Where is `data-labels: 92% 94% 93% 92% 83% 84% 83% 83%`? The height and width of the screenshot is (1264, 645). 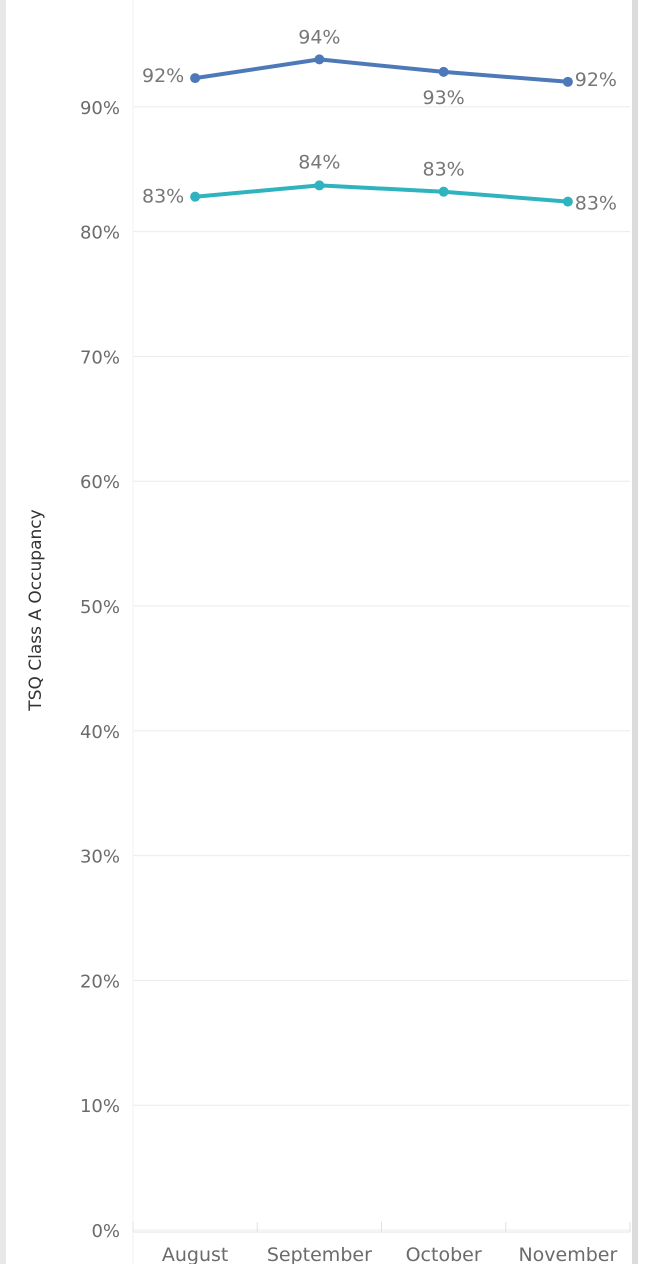
data-labels: 92% 94% 93% 92% 83% 84% 83% 83% is located at coordinates (379, 120).